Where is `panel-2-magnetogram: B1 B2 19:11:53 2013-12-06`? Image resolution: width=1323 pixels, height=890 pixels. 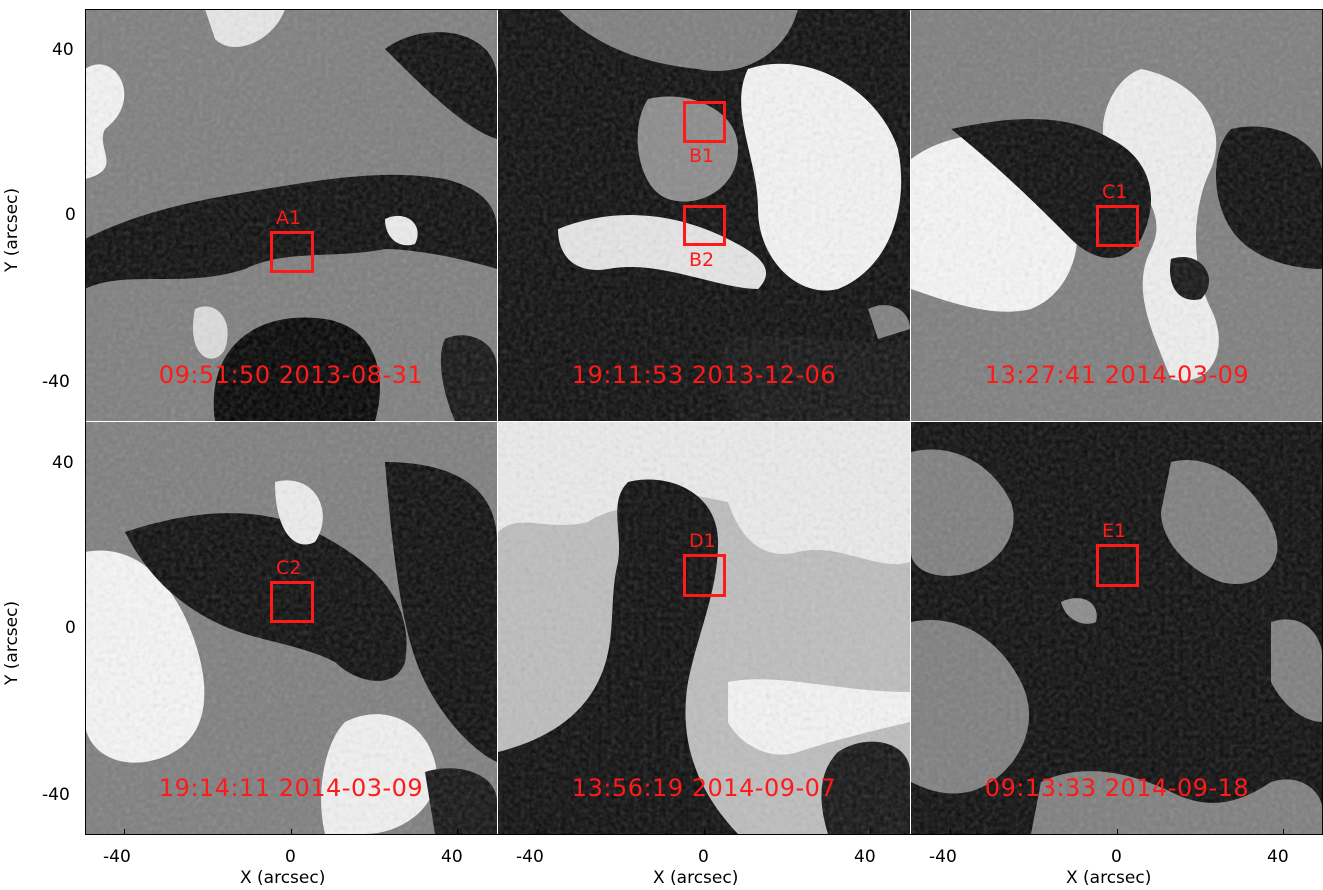
panel-2-magnetogram: B1 B2 19:11:53 2013-12-06 is located at coordinates (704, 215).